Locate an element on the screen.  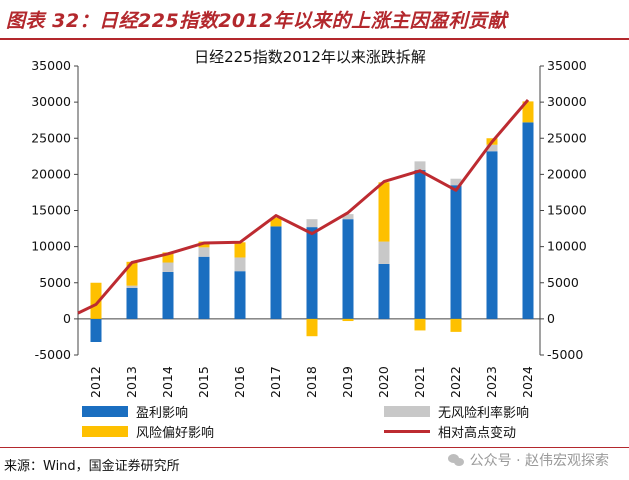
source-note: 来源：Wind，国金证券研究所 is located at coordinates (92, 466).